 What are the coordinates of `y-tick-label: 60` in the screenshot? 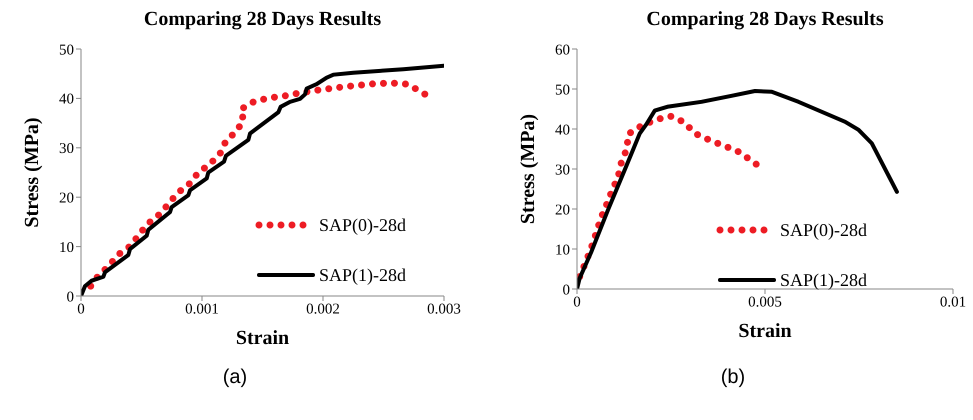 It's located at (562, 50).